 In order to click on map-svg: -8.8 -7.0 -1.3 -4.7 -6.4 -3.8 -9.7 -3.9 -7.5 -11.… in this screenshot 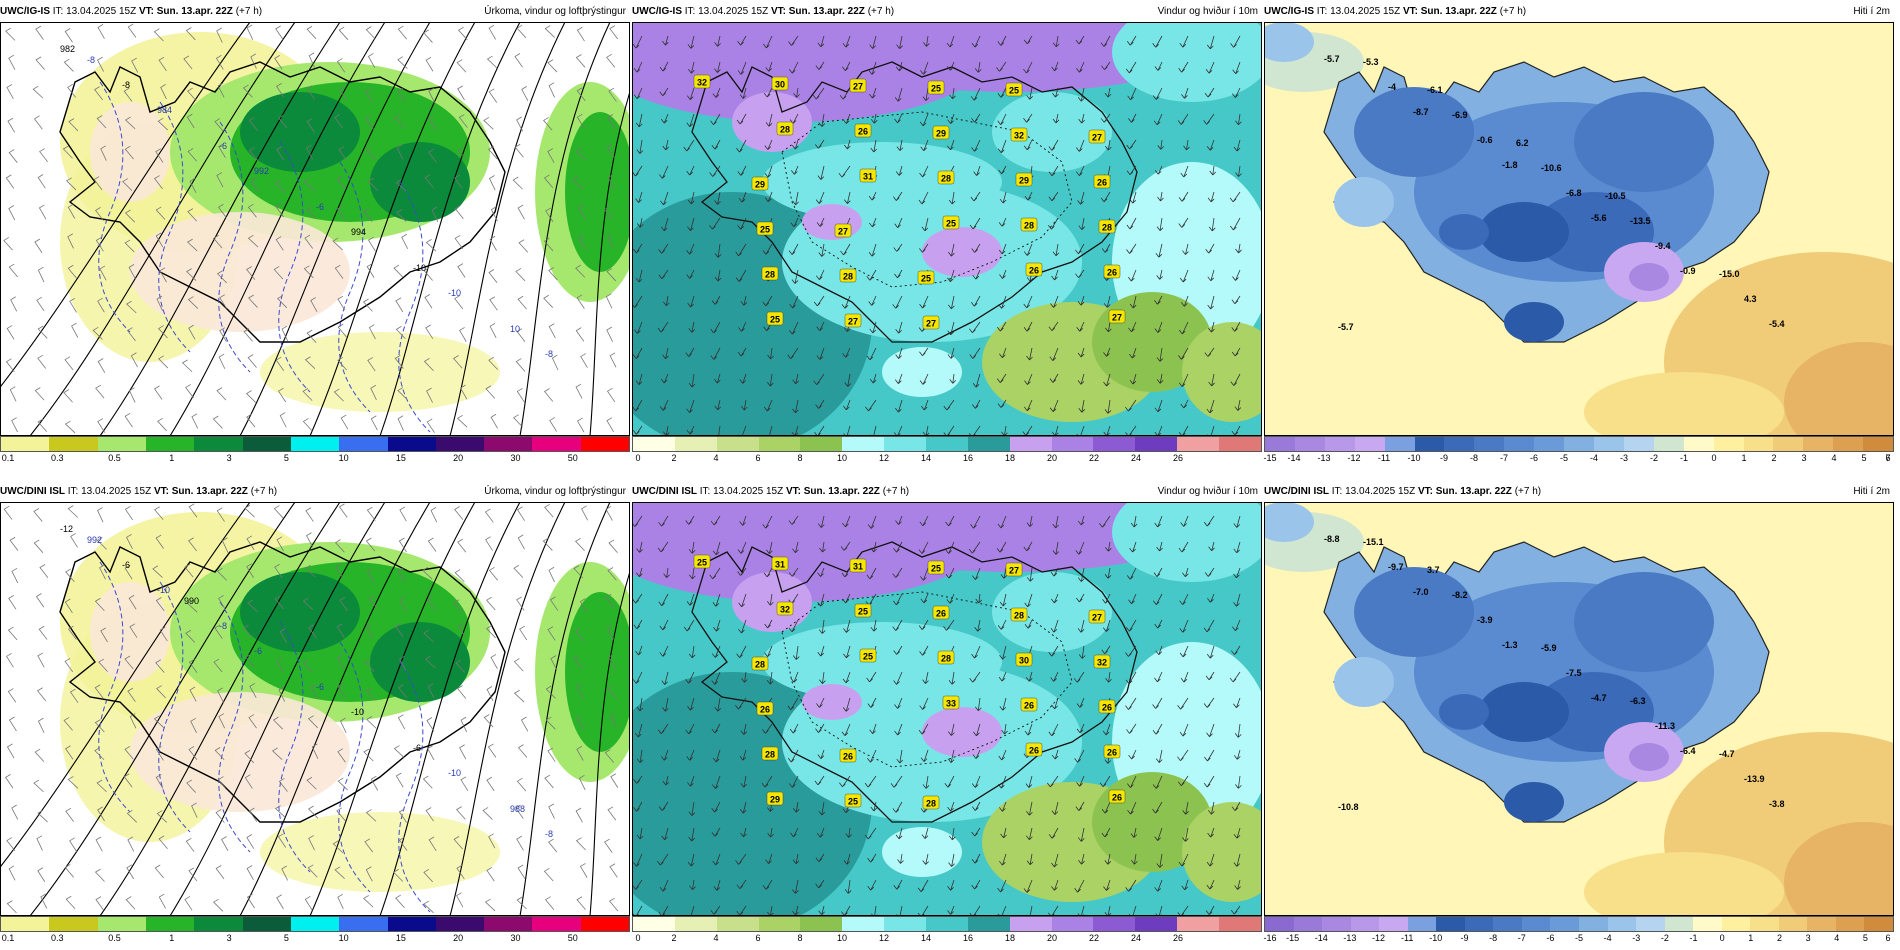, I will do `click(1579, 709)`.